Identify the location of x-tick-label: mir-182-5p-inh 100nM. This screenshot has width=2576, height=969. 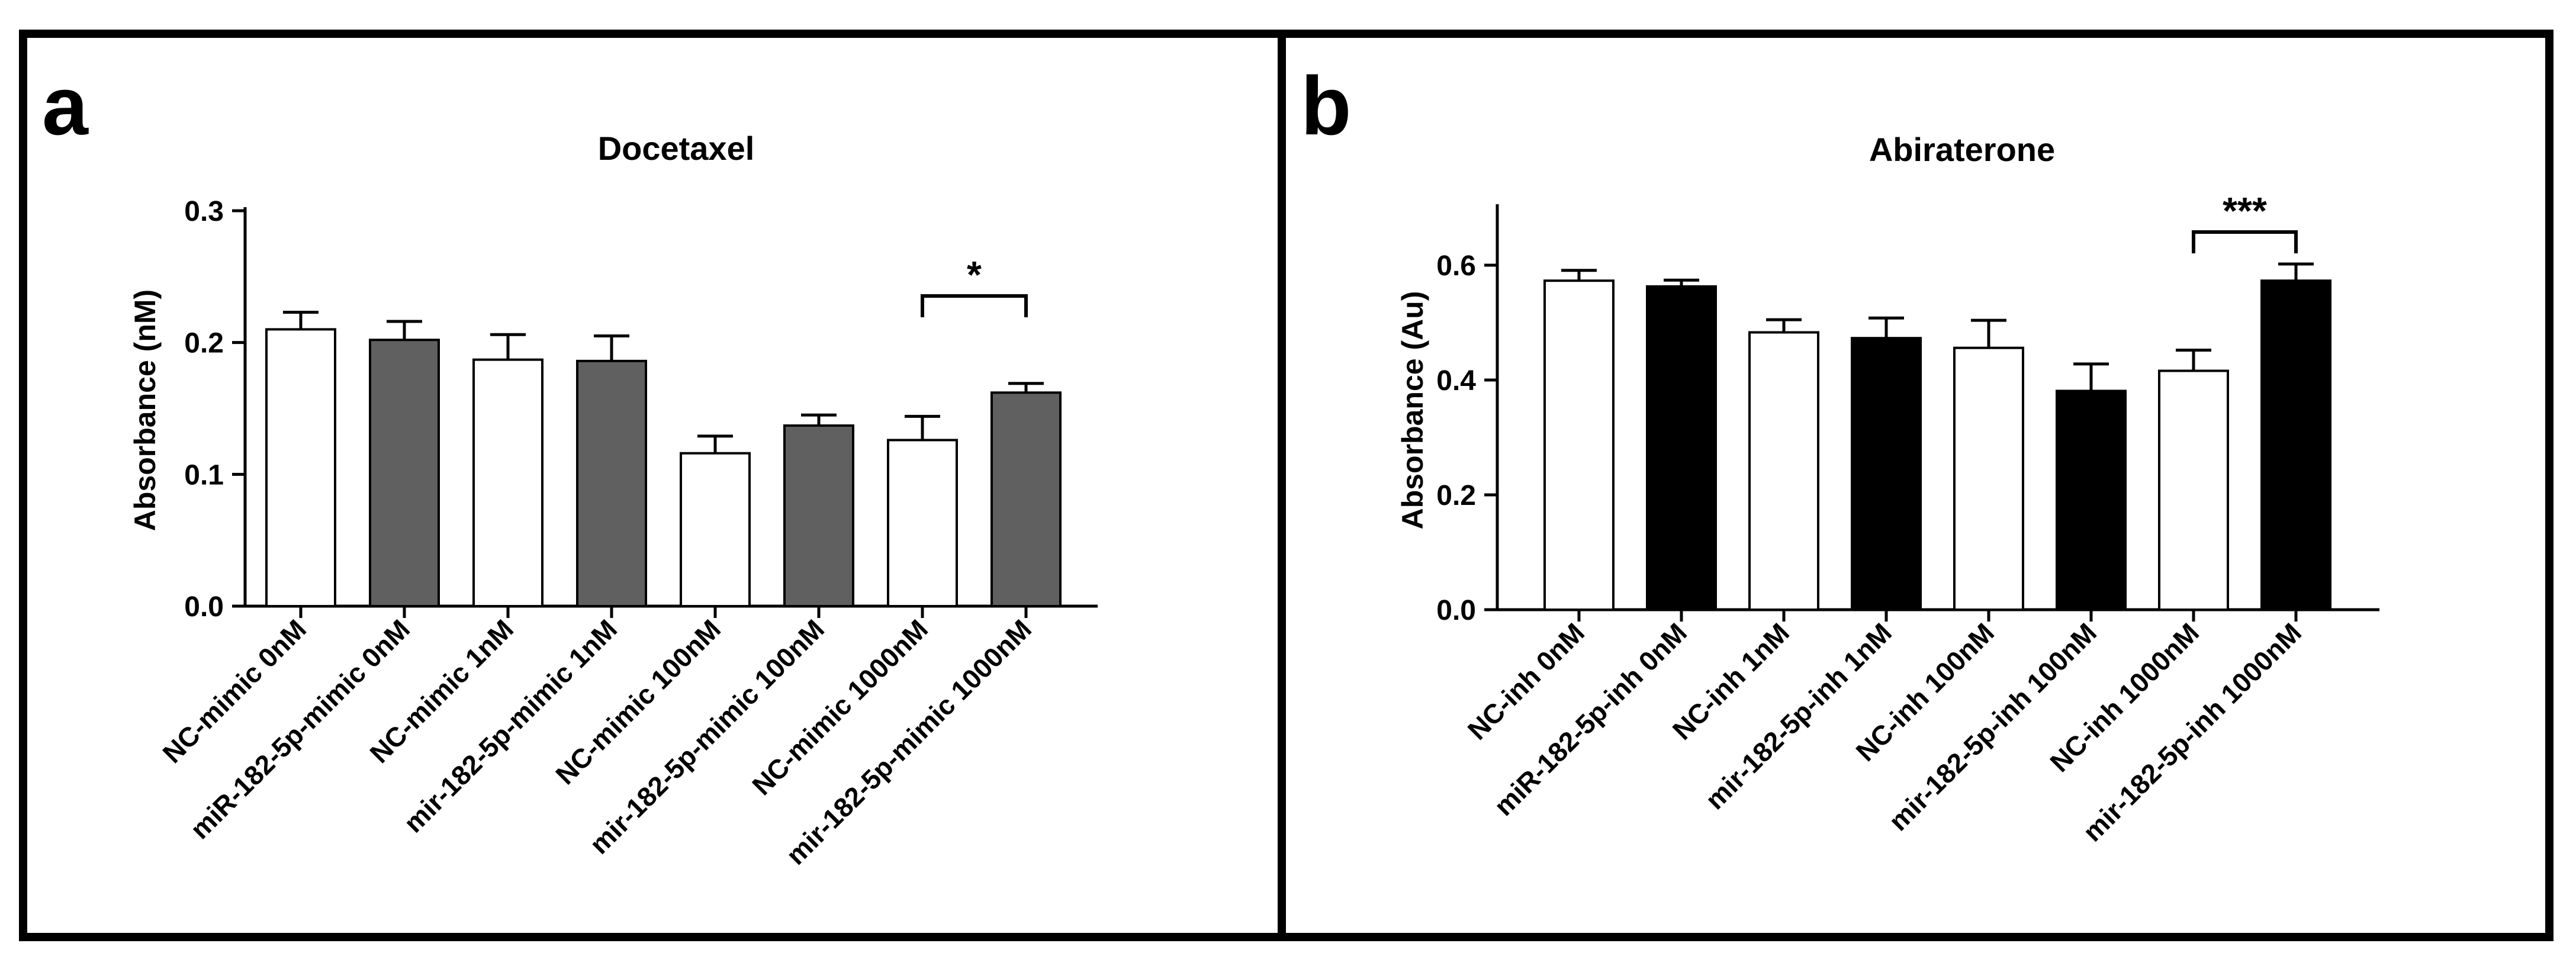
(1993, 726).